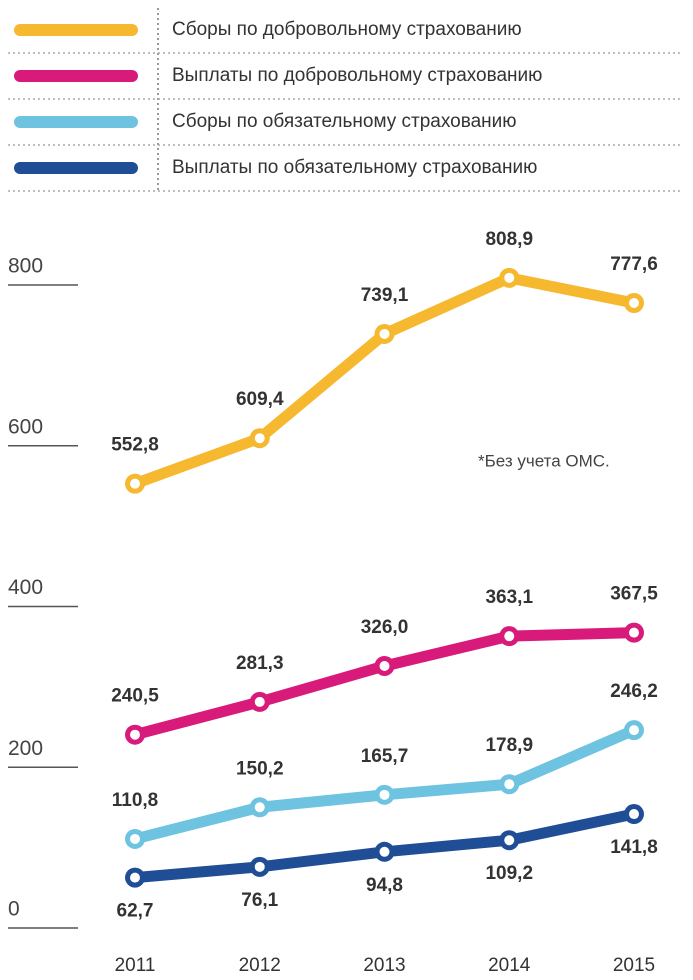 This screenshot has height=980, width=693. Describe the element at coordinates (509, 873) in the screenshot. I see `value-label: 109,2` at that location.